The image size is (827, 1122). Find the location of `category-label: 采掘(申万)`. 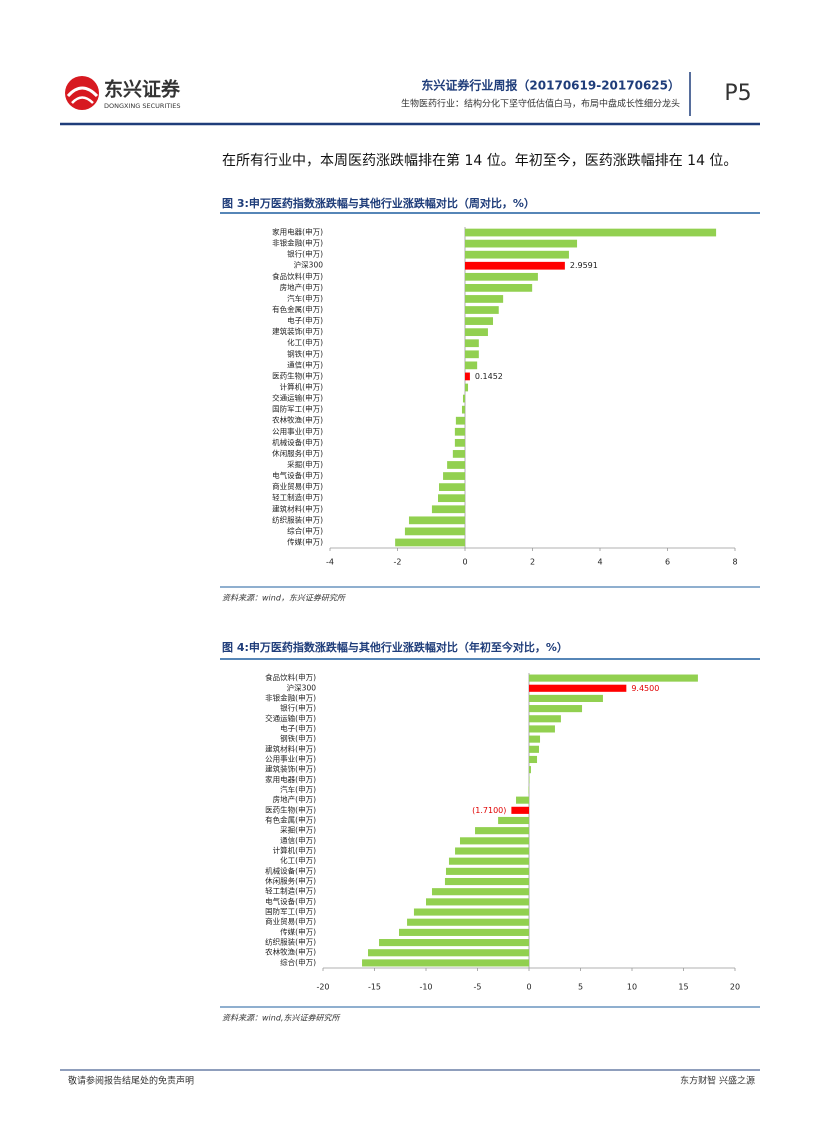

category-label: 采掘(申万) is located at coordinates (298, 830).